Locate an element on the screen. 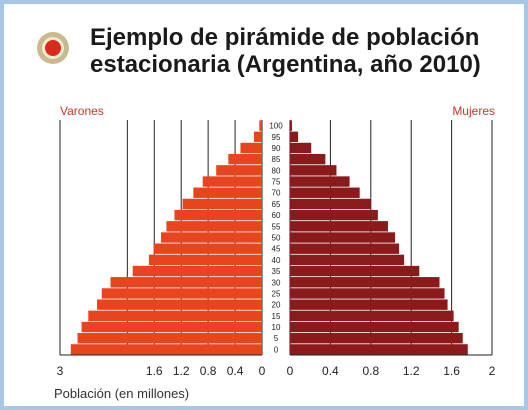  age-tick-label: 20 is located at coordinates (276, 305).